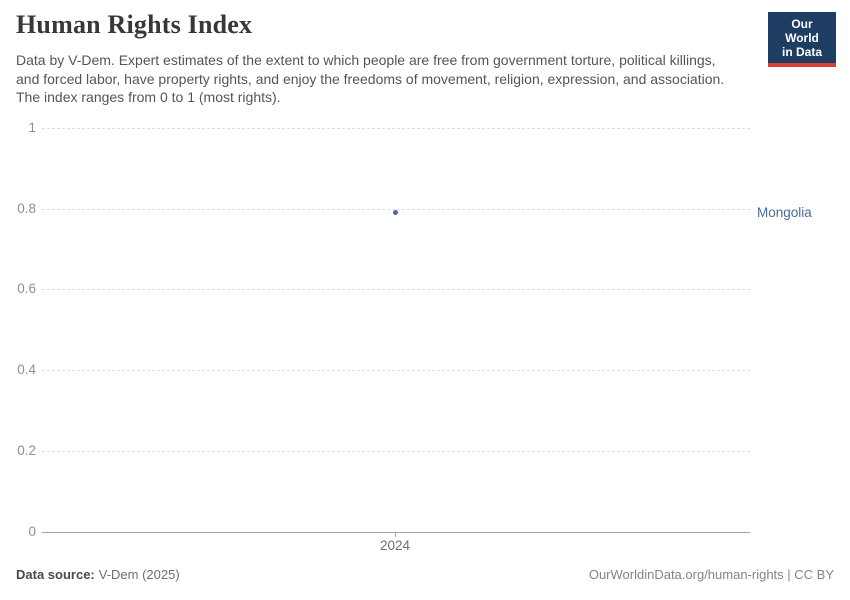  I want to click on page-title: Human Rights Index, so click(134, 24).